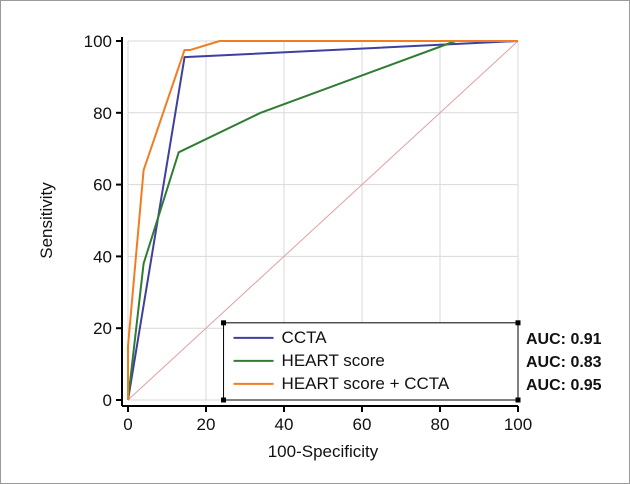 The image size is (630, 484). Describe the element at coordinates (564, 385) in the screenshot. I see `auc-label: AUC: 0.95` at that location.